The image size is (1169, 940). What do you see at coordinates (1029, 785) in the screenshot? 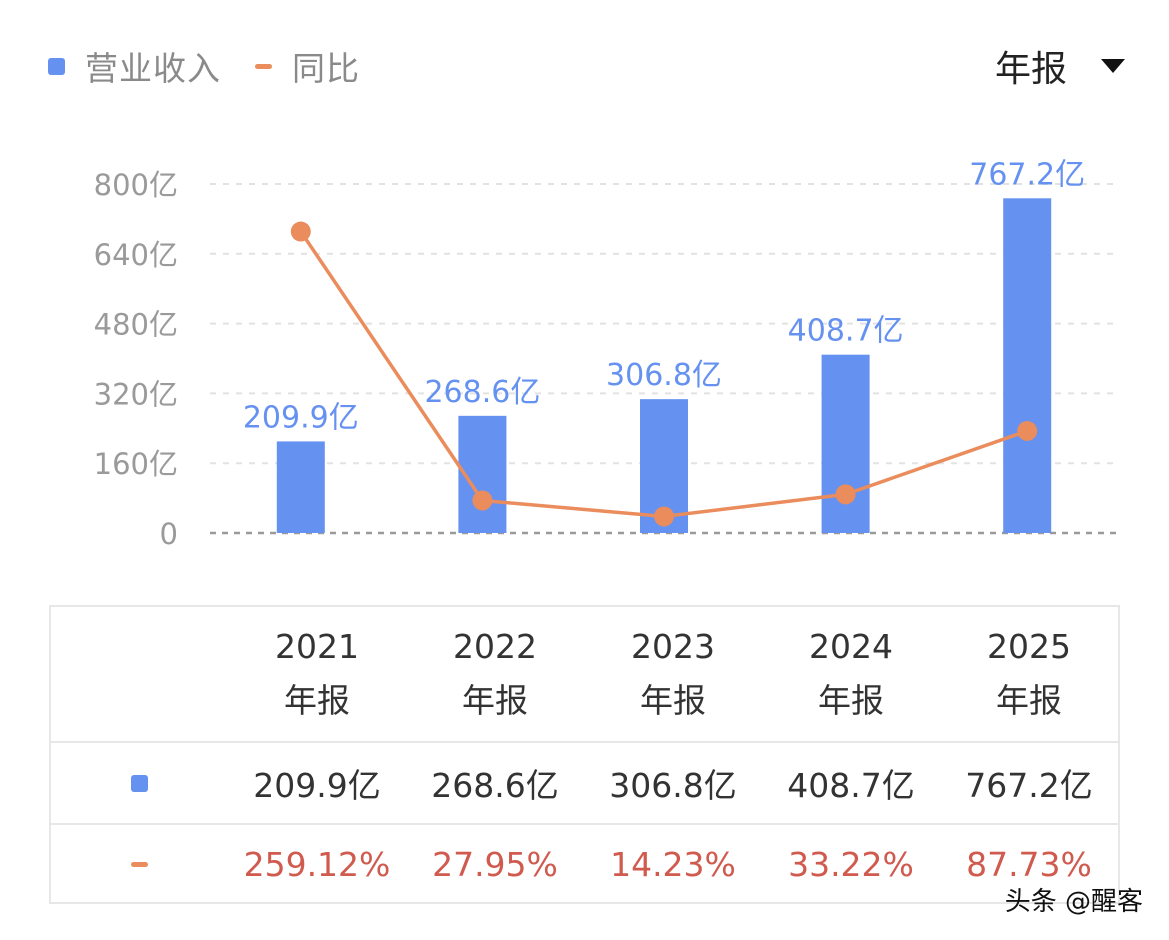
I see `revenue-value: 767.2亿` at bounding box center [1029, 785].